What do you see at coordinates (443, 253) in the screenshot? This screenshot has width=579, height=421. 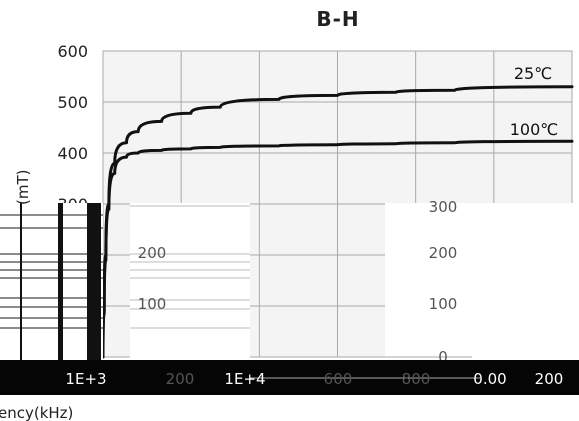 I see `glitch-right-tick: 200` at bounding box center [443, 253].